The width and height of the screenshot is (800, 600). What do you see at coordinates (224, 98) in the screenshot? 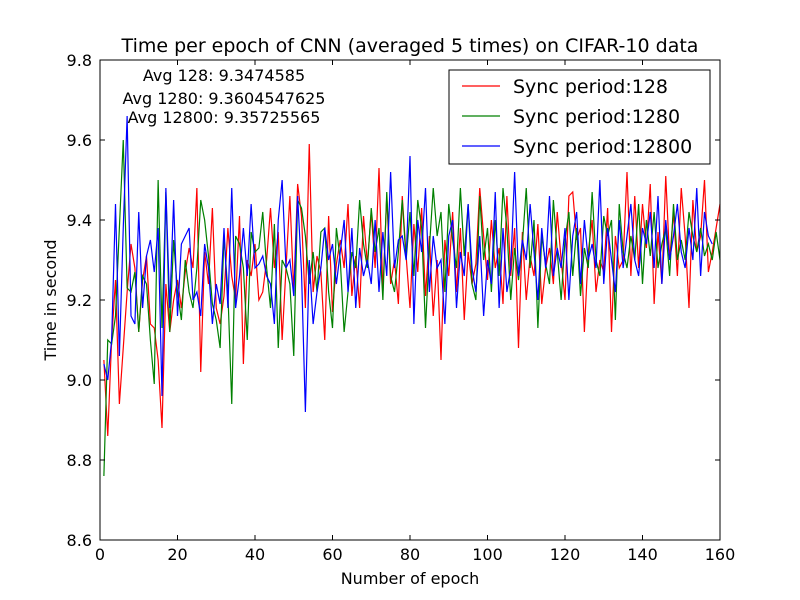
I see `annotation-avg-1280: Avg 1280: 9.3604547625` at bounding box center [224, 98].